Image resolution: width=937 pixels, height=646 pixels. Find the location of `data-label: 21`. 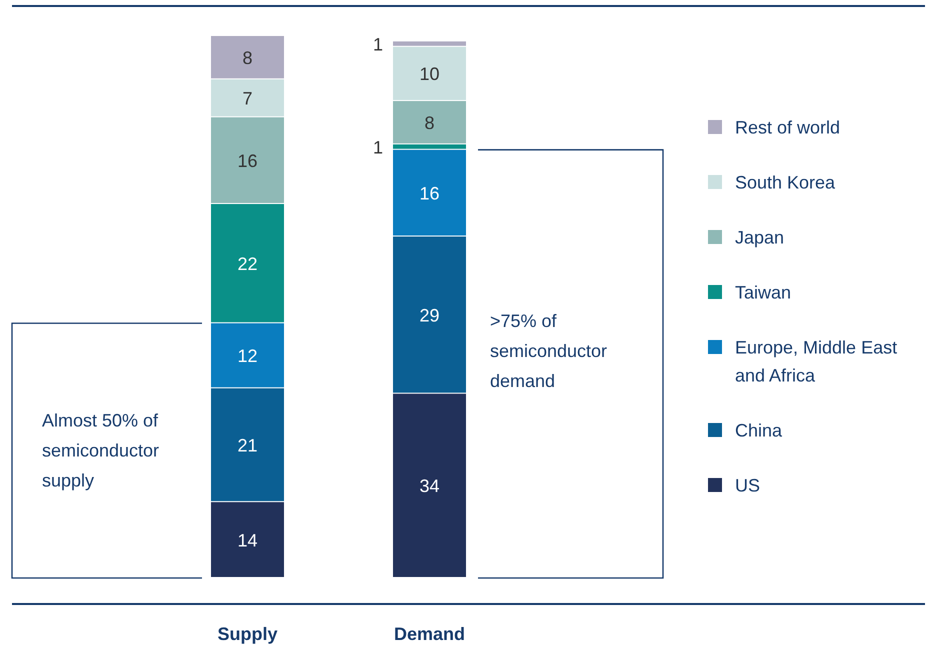

data-label: 21 is located at coordinates (247, 446).